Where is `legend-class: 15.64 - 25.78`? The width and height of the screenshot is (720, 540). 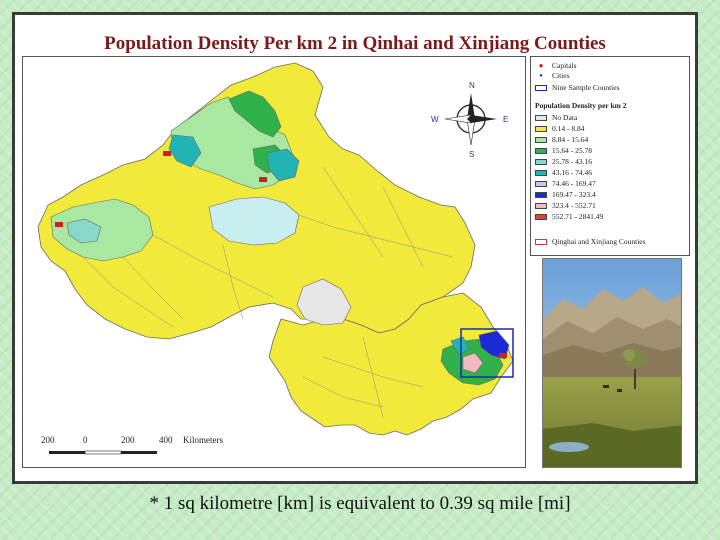 legend-class: 15.64 - 25.78 is located at coordinates (563, 150).